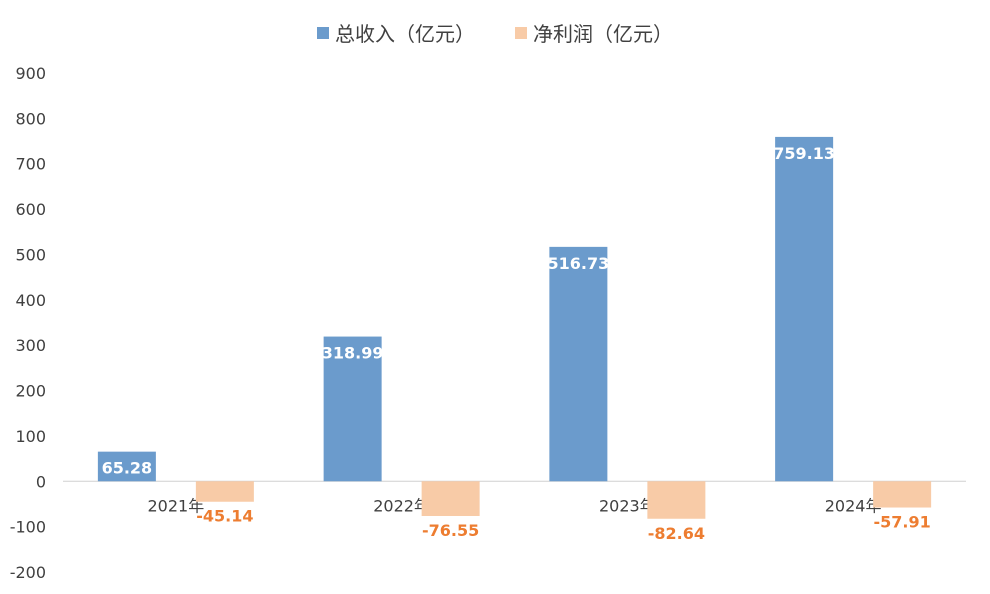  I want to click on y-tick-label: 300, so click(30, 345).